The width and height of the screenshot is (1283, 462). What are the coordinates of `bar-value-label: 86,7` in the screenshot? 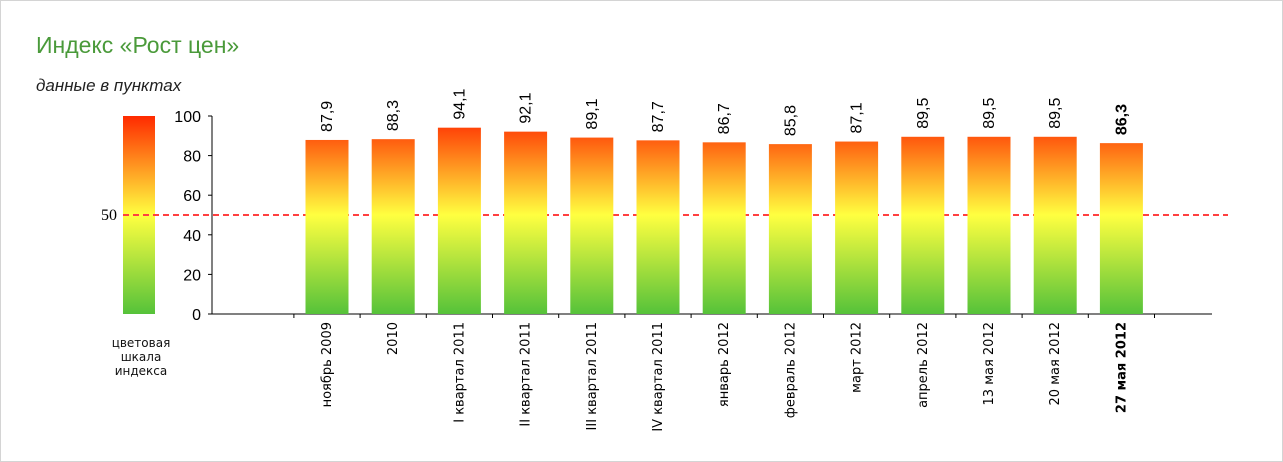 It's located at (724, 118).